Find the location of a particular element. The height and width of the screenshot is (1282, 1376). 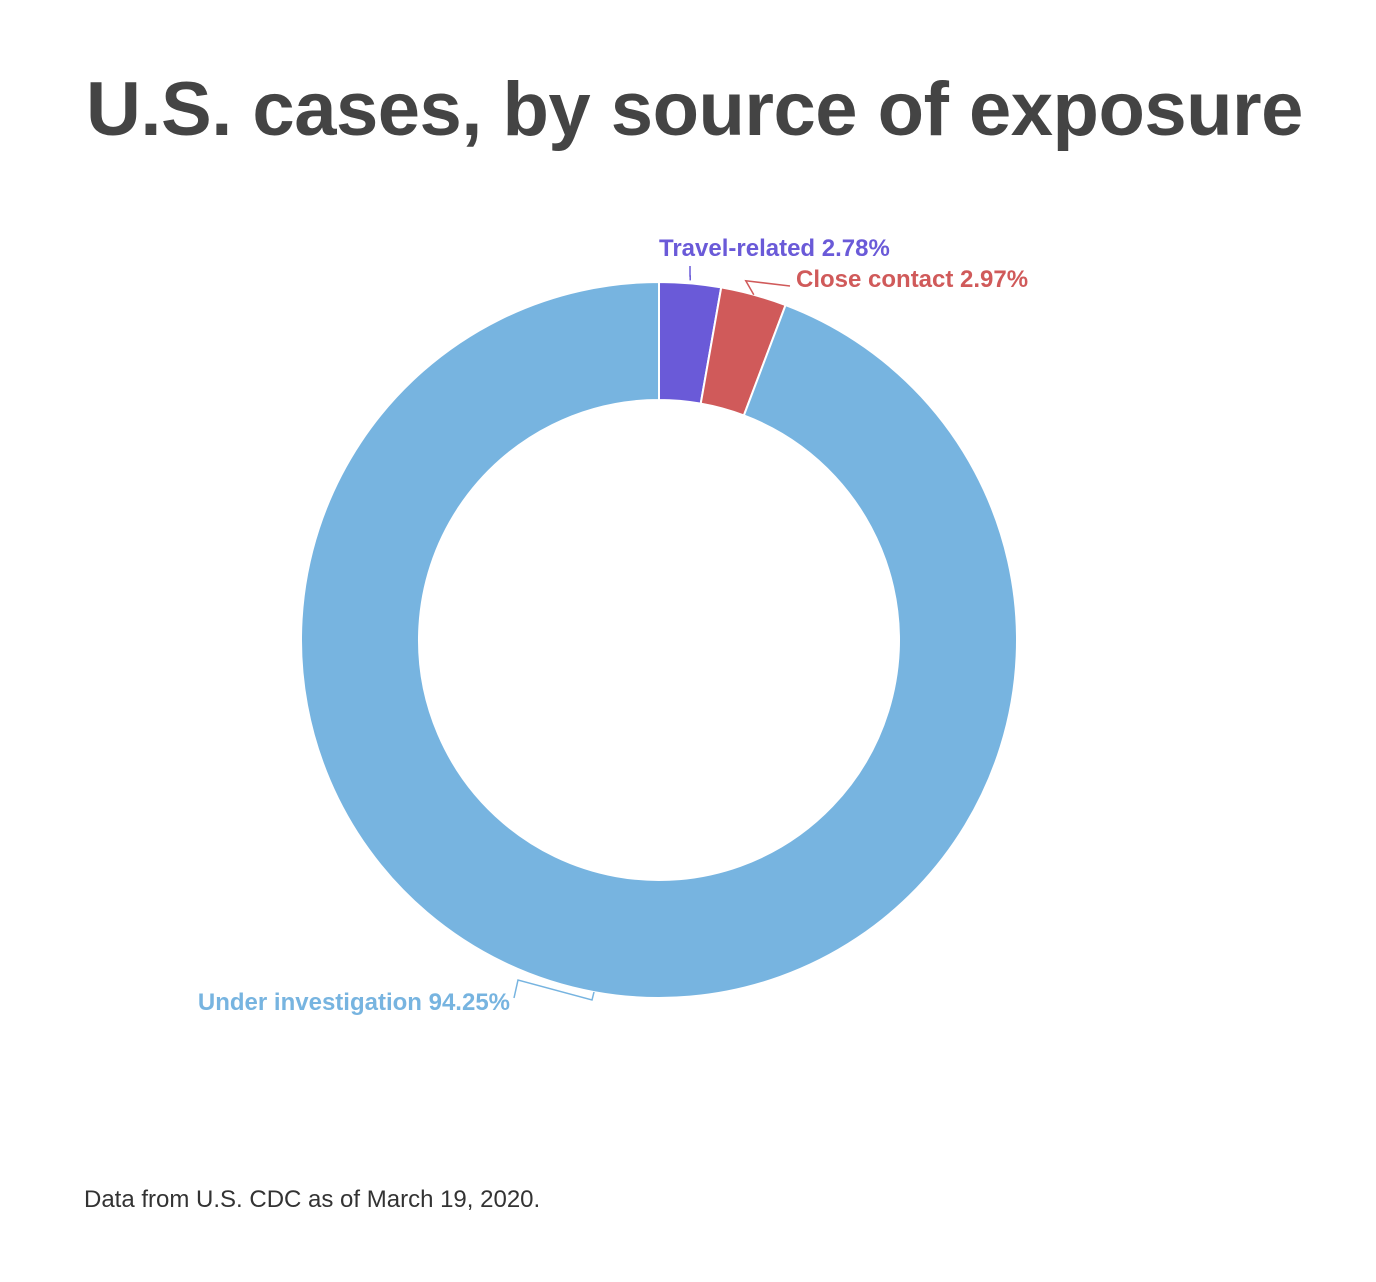

label-close-contact: Close contact 2.97% is located at coordinates (912, 279).